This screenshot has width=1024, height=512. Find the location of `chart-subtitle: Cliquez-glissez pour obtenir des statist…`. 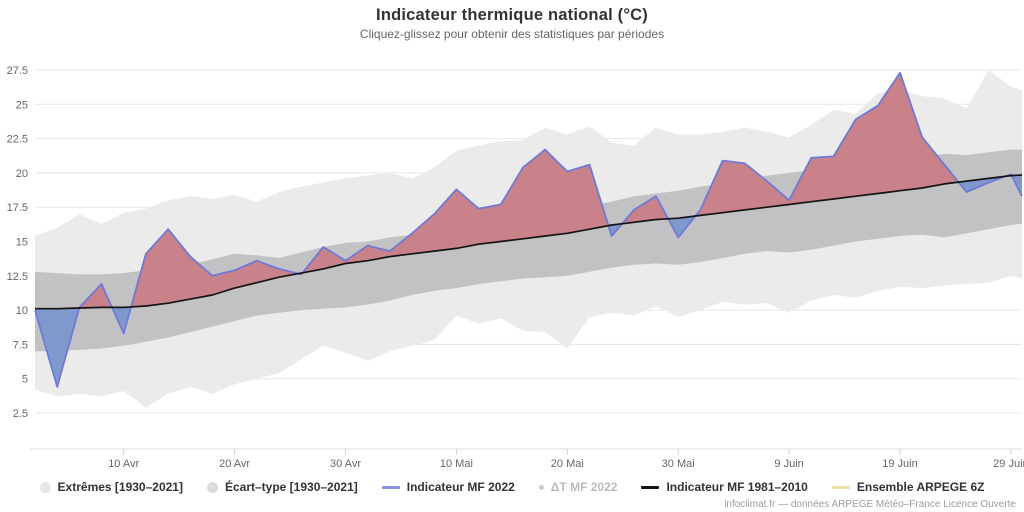

chart-subtitle: Cliquez-glissez pour obtenir des statist… is located at coordinates (512, 34).